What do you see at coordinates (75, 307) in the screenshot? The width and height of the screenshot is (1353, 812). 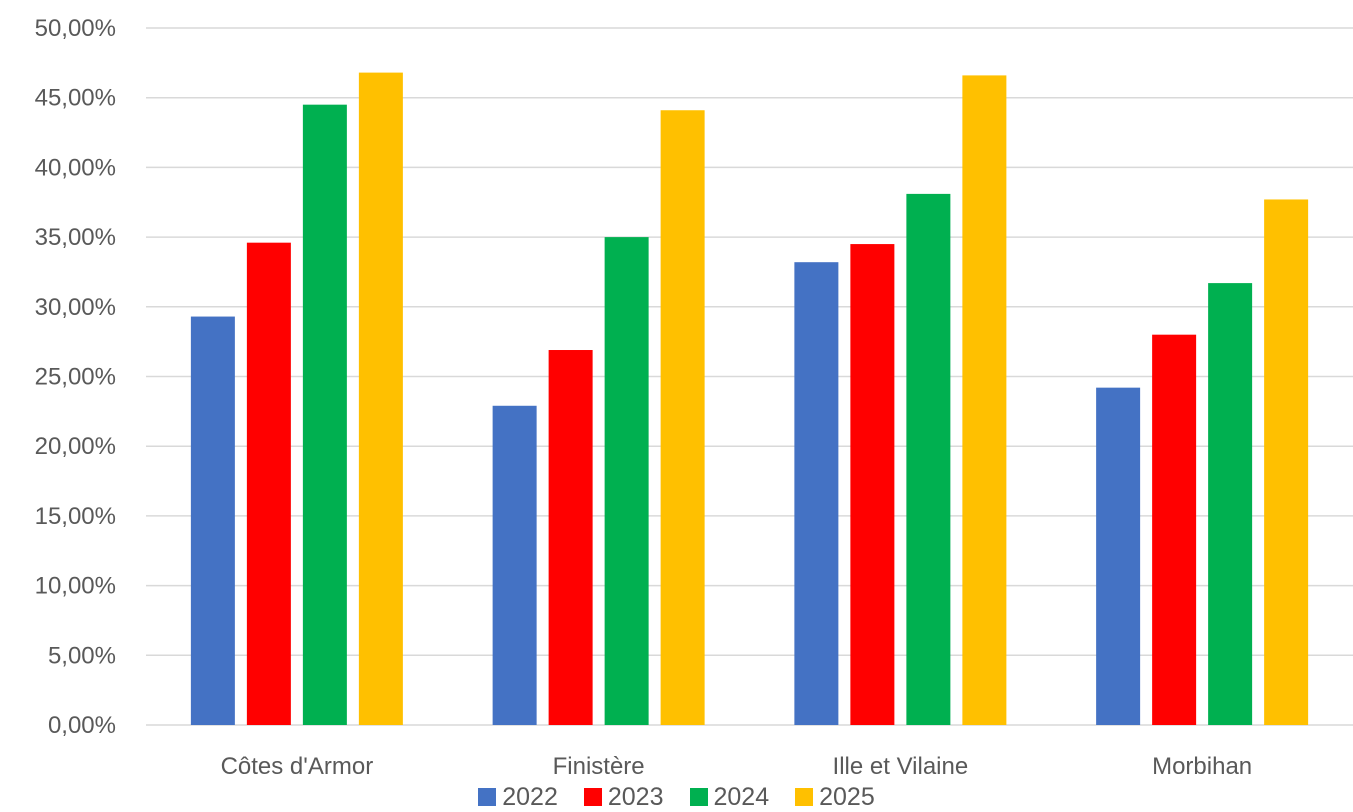 I see `y-tick-label: 30,00%` at bounding box center [75, 307].